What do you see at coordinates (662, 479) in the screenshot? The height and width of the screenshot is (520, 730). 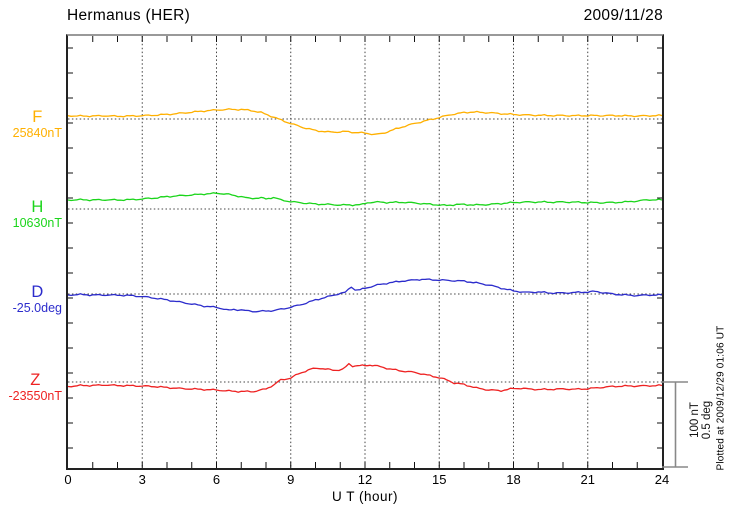 I see `x-tick-label-24: 24` at bounding box center [662, 479].